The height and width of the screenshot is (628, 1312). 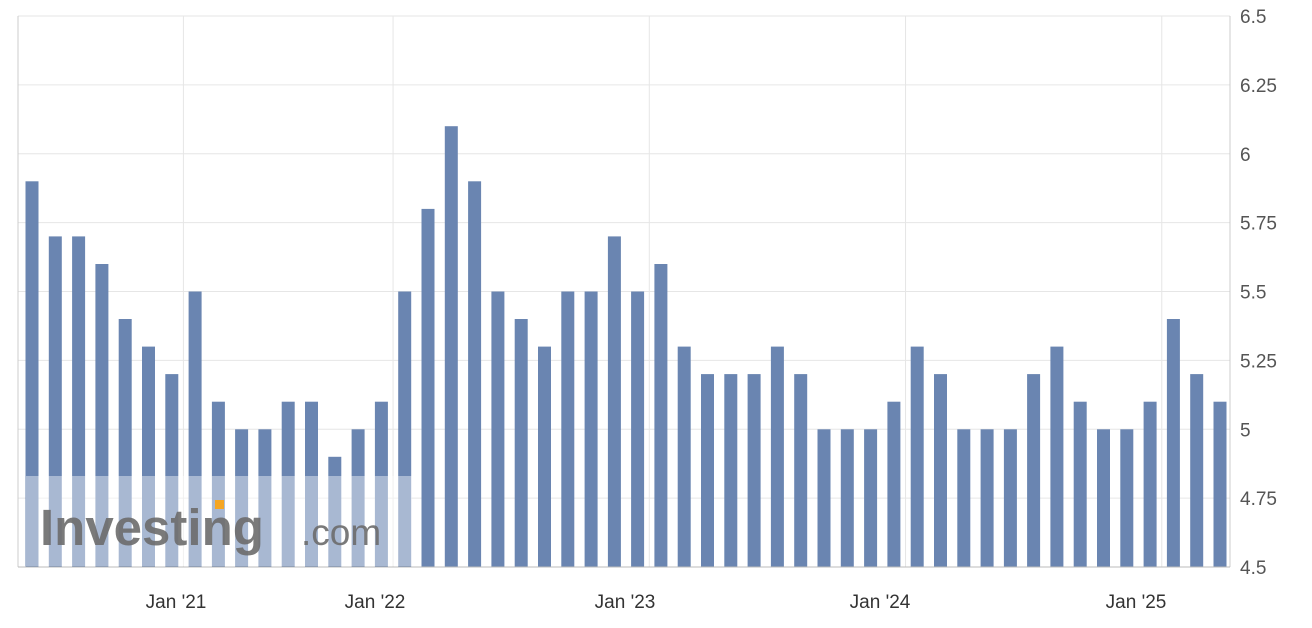 I want to click on y-tick-label: 6, so click(x=1245, y=155).